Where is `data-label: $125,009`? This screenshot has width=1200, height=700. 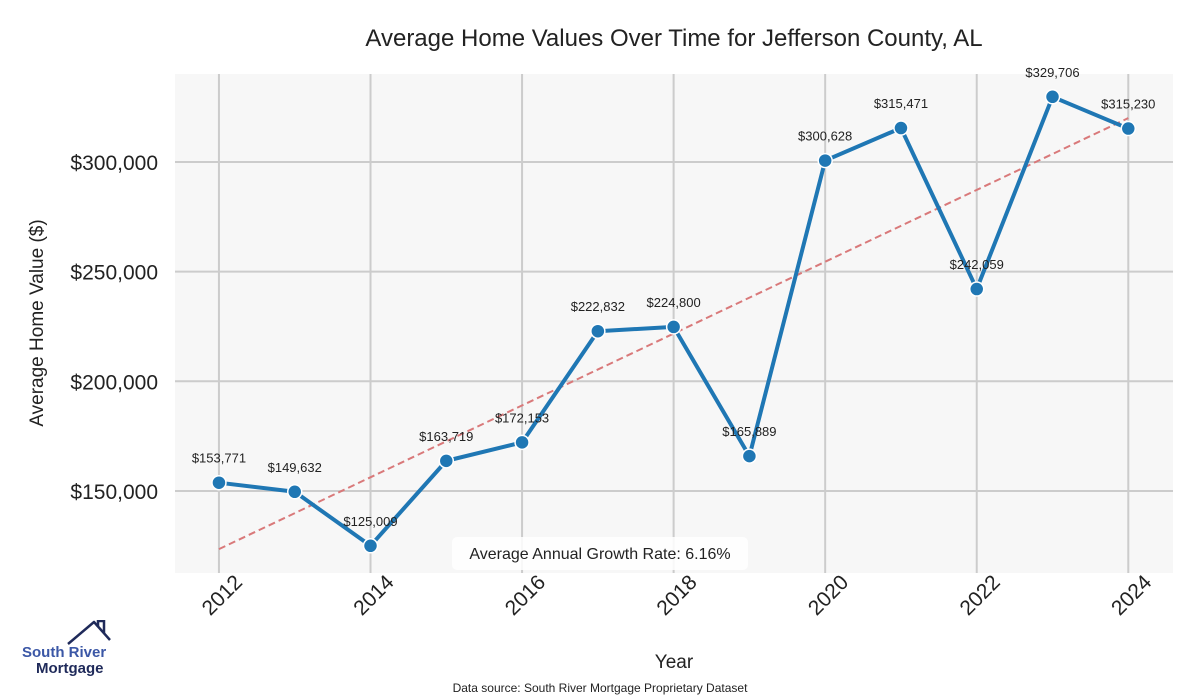 data-label: $125,009 is located at coordinates (370, 521).